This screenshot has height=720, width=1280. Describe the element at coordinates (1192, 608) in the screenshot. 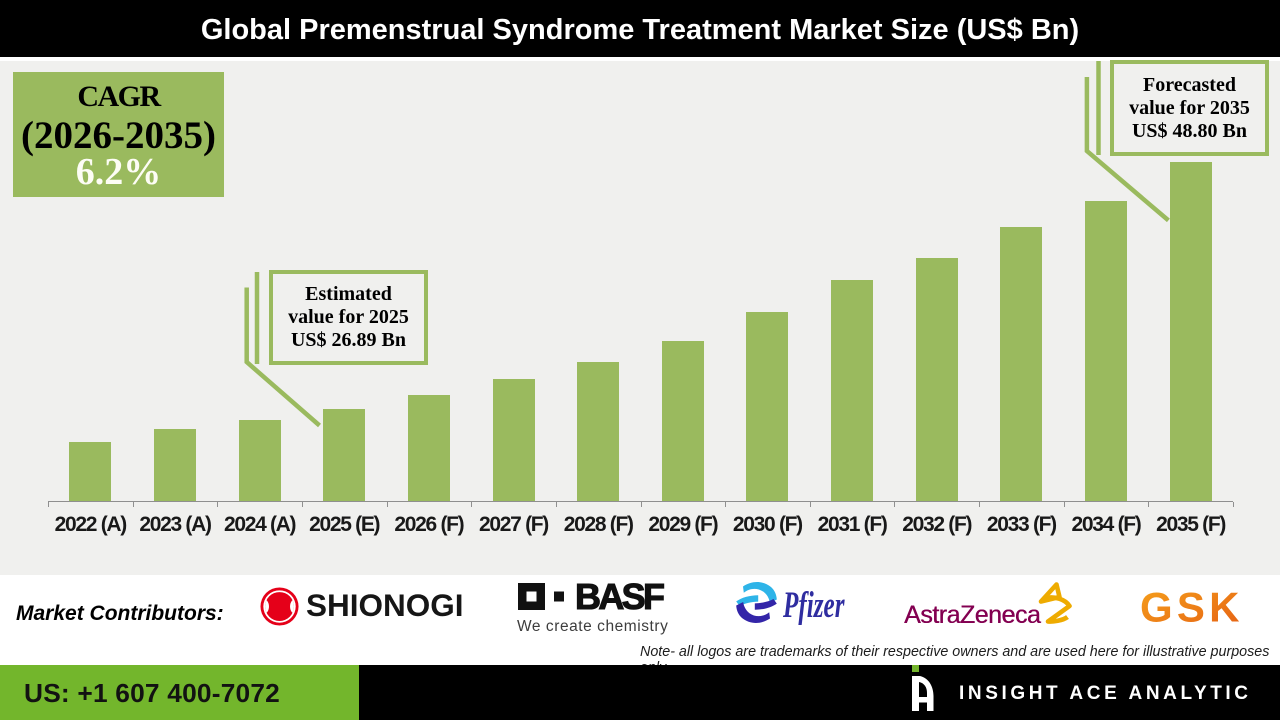

I see `svg-text: GSK` at that location.